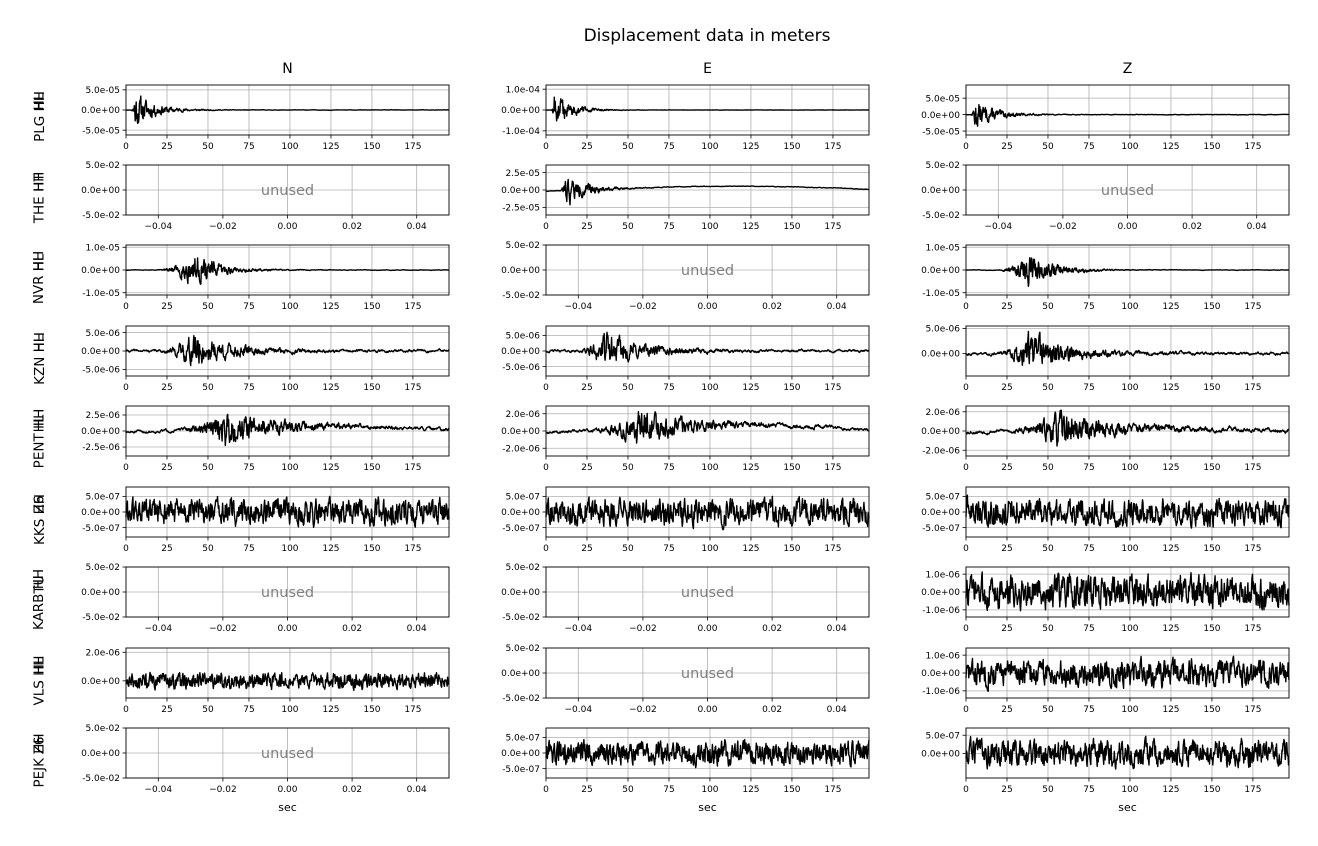 The width and height of the screenshot is (1318, 846). I want to click on y-tick-label: 5.0e-06, so click(102, 334).